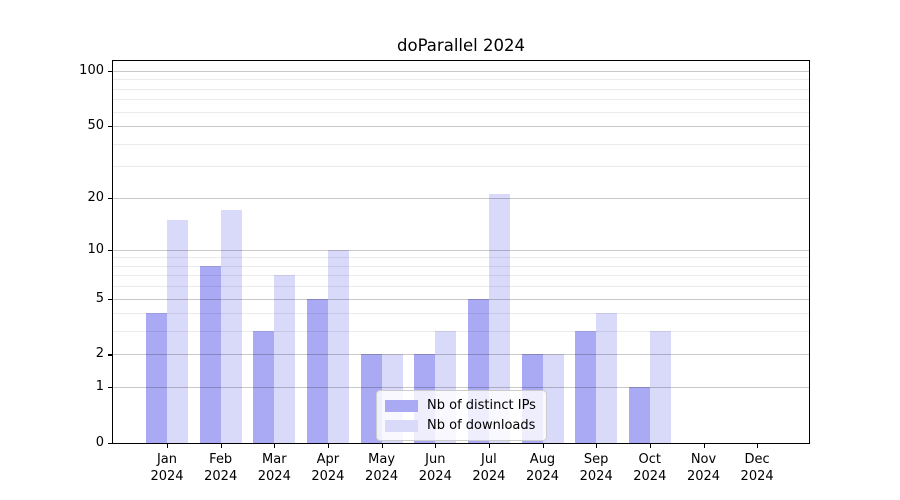  I want to click on x-tick-label: Aug 2024, so click(542, 468).